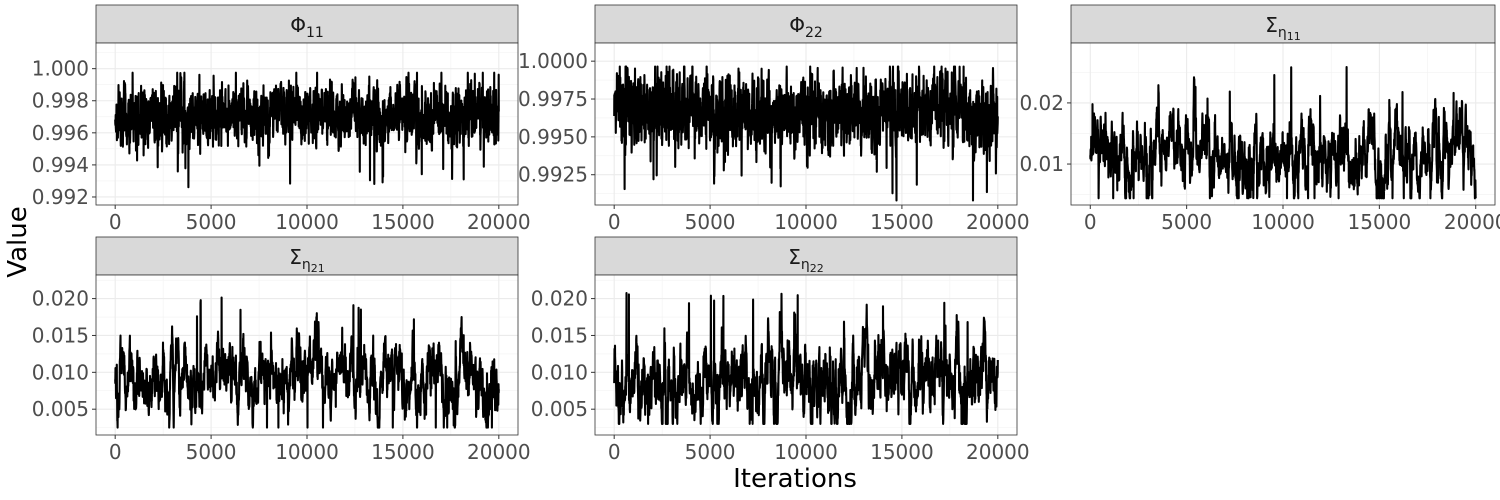 Image resolution: width=1500 pixels, height=500 pixels. I want to click on strip-label-Phi_22: Φ22, so click(806, 27).